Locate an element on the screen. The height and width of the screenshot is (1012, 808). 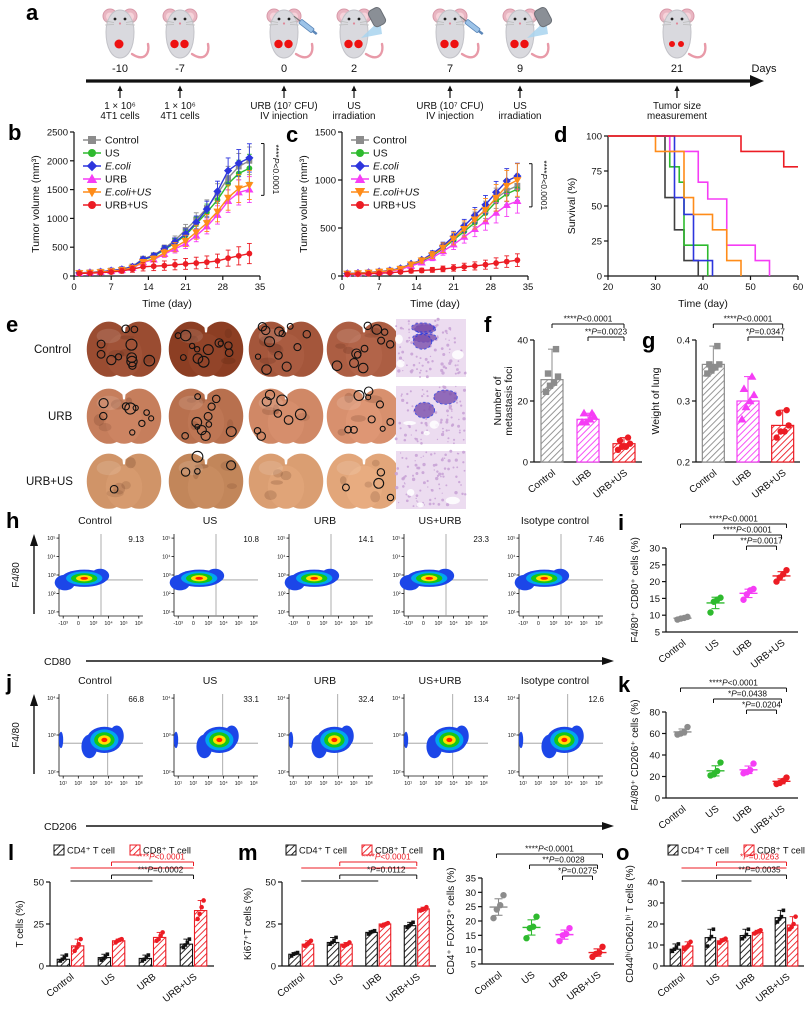
svg-text: 10¹ is located at coordinates (63, 784).